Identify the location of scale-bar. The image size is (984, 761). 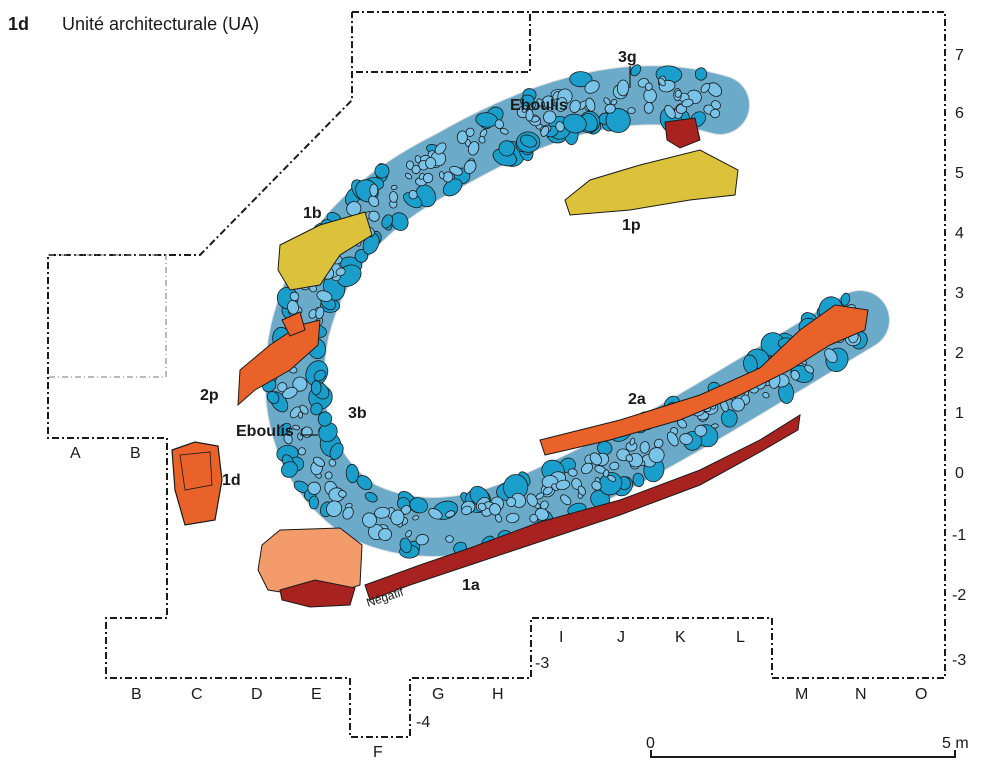
(803, 754).